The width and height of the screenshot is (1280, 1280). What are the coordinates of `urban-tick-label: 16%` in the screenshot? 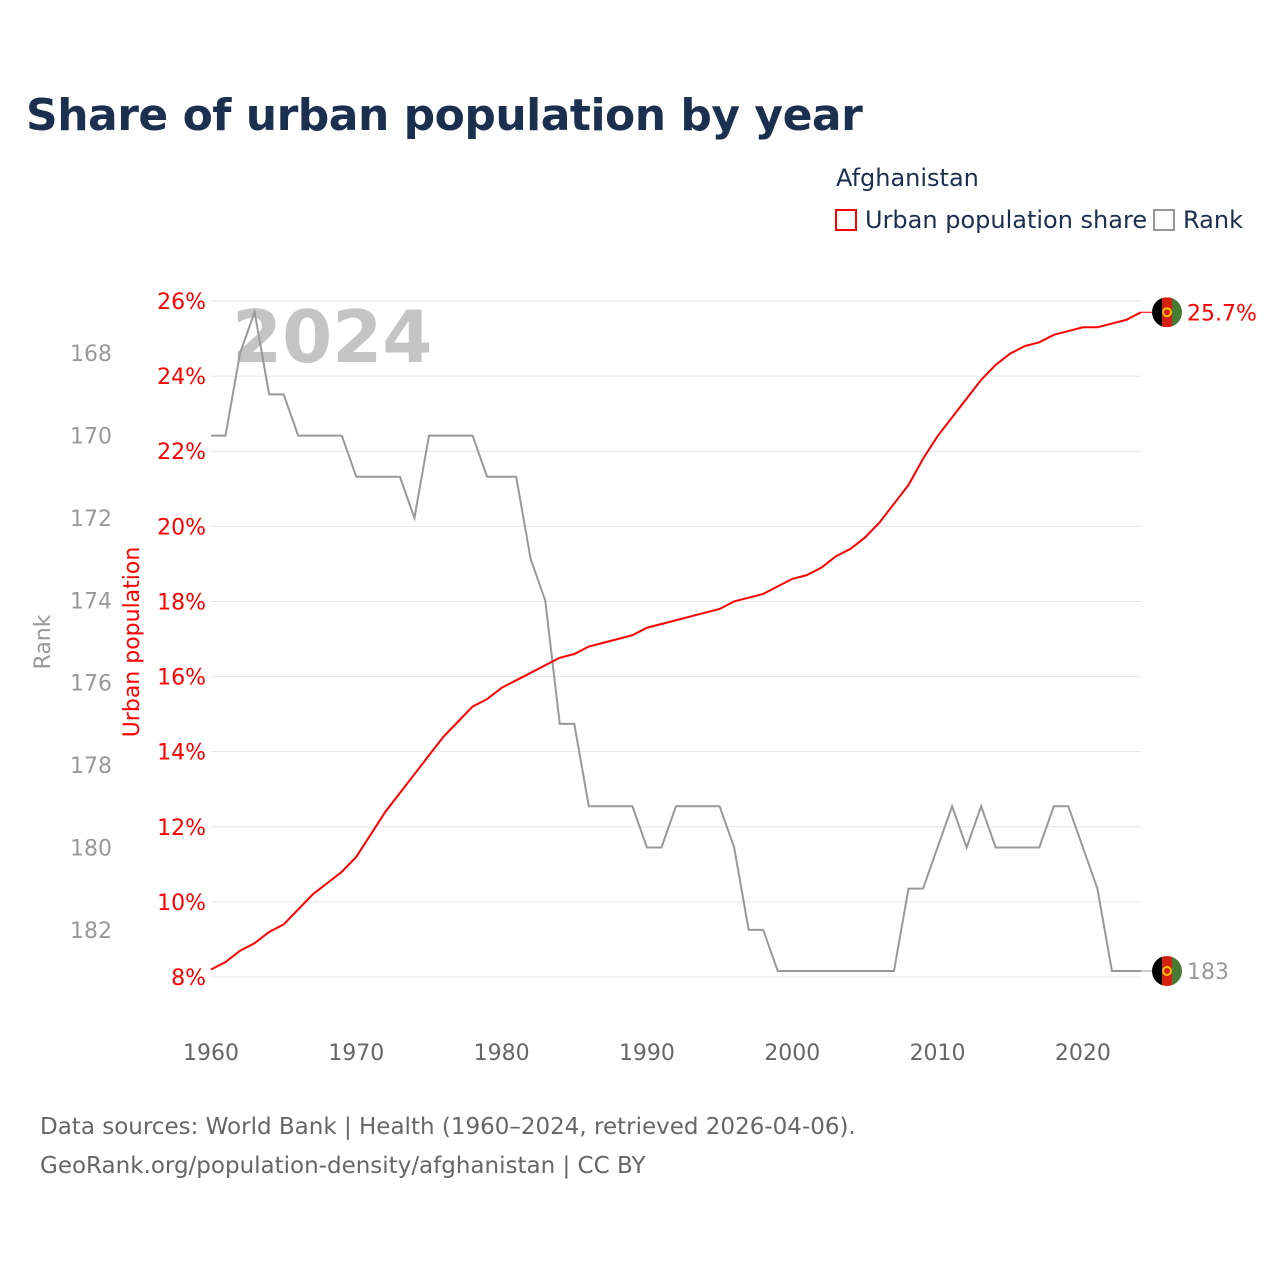 It's located at (181, 678).